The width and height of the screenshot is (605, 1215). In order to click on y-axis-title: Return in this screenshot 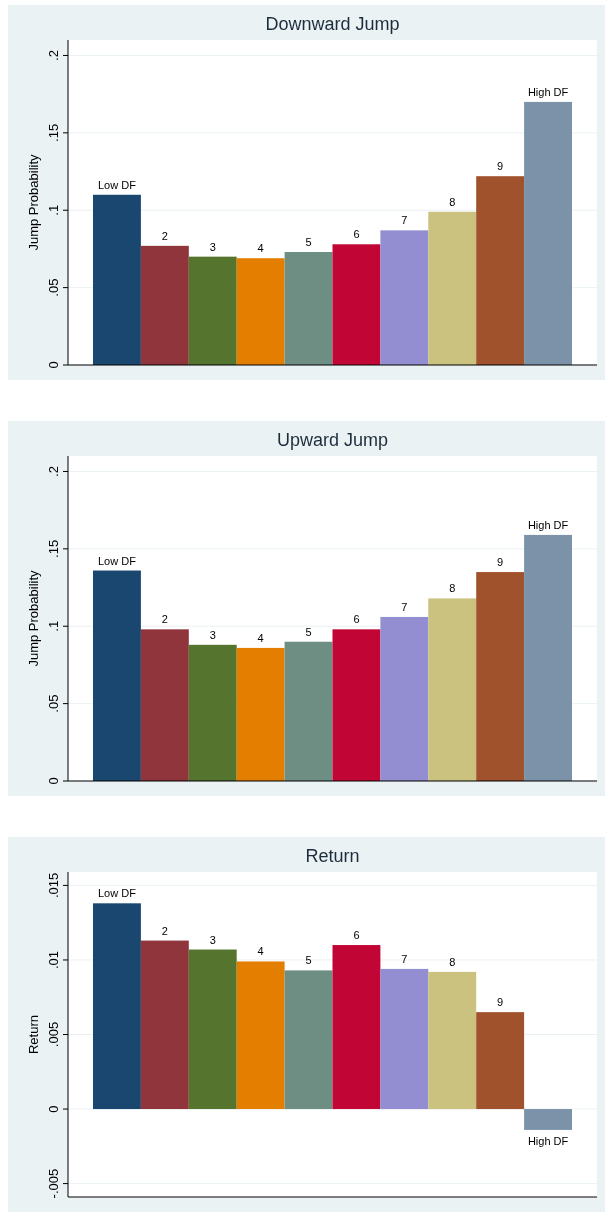, I will do `click(33, 1034)`.